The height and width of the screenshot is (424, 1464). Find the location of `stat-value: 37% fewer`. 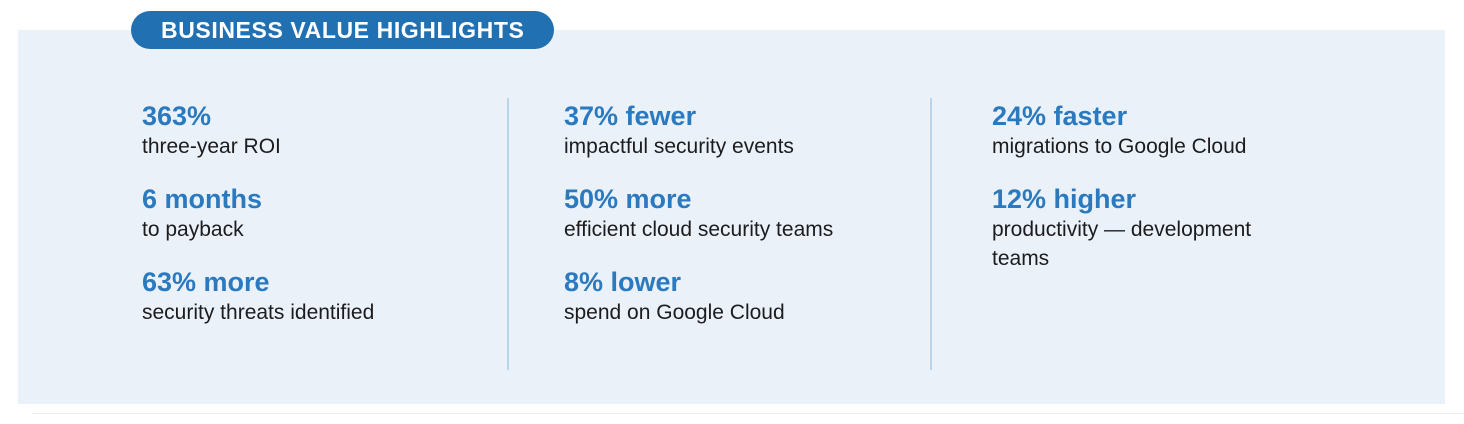

stat-value: 37% fewer is located at coordinates (630, 116).